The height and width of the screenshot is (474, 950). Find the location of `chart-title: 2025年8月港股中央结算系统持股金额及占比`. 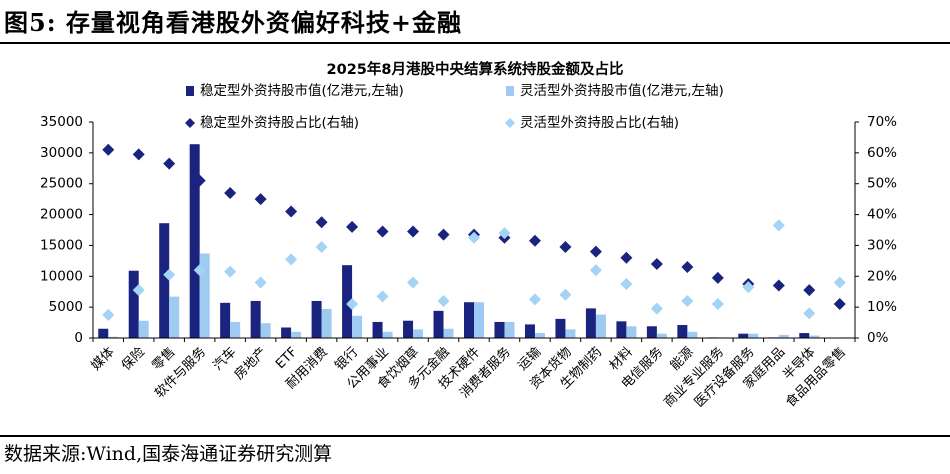

chart-title: 2025年8月港股中央结算系统持股金额及占比 is located at coordinates (475, 69).